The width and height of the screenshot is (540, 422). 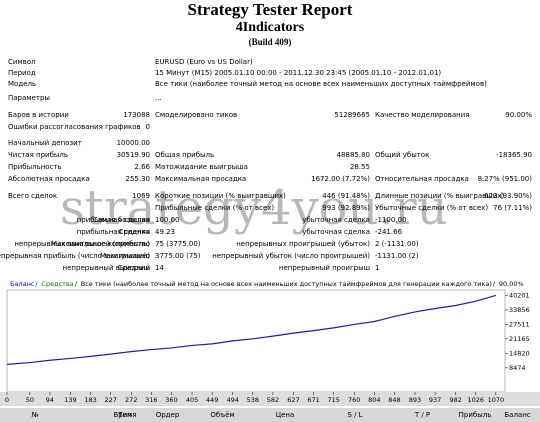 I want to click on cell: 0, so click(x=147, y=127).